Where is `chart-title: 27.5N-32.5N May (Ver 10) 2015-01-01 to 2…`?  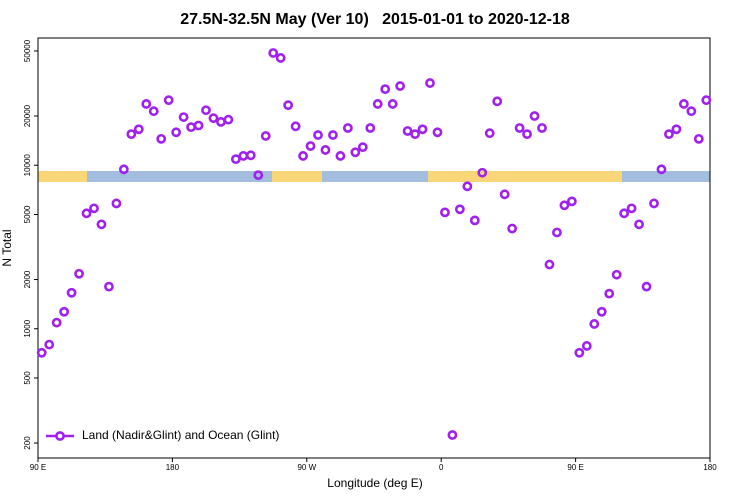
chart-title: 27.5N-32.5N May (Ver 10) 2015-01-01 to 2… is located at coordinates (375, 19).